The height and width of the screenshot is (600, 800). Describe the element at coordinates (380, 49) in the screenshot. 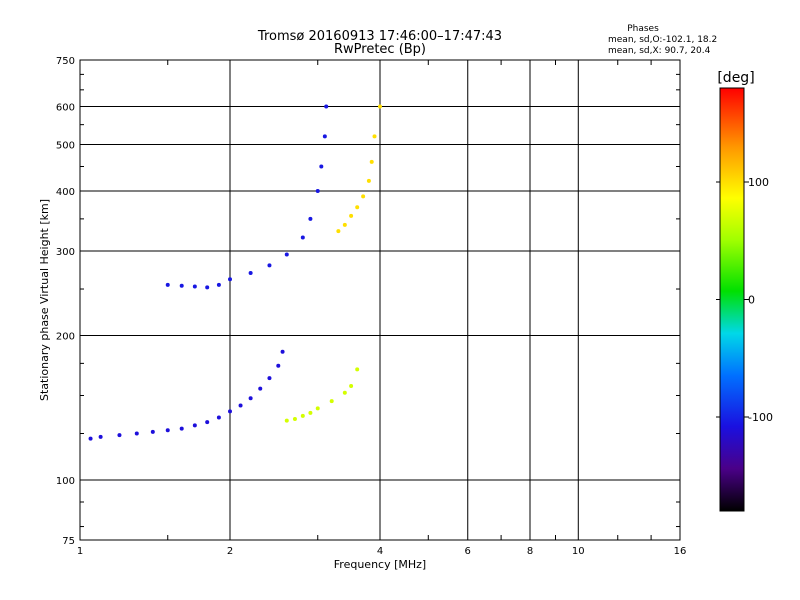

I see `chart-subtitle: RwPretec (Bp)` at that location.